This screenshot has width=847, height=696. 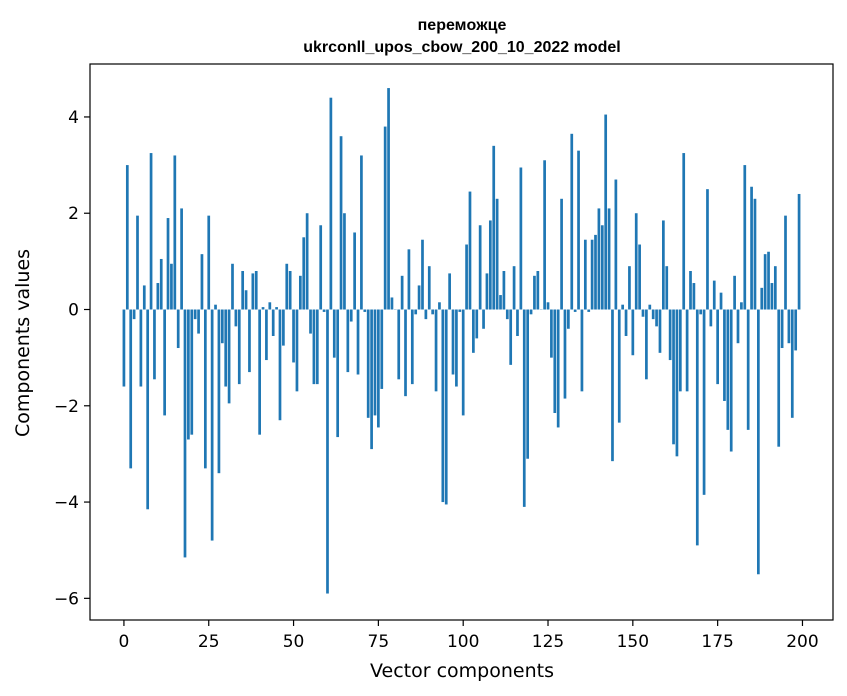 I want to click on x-axis-ticks: 0 25 50 75 100 125 150 175 200, so click(x=469, y=636).